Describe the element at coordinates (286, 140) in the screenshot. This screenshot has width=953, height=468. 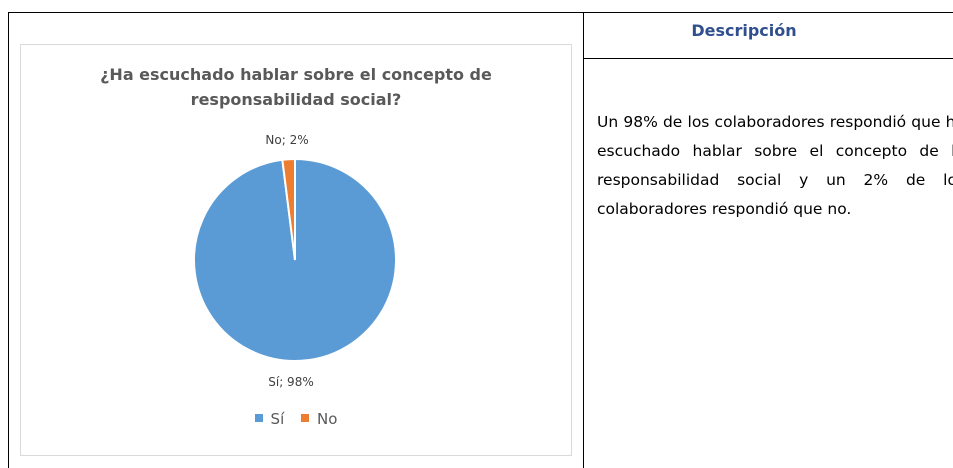
I see `data-label-no: No; 2%` at that location.